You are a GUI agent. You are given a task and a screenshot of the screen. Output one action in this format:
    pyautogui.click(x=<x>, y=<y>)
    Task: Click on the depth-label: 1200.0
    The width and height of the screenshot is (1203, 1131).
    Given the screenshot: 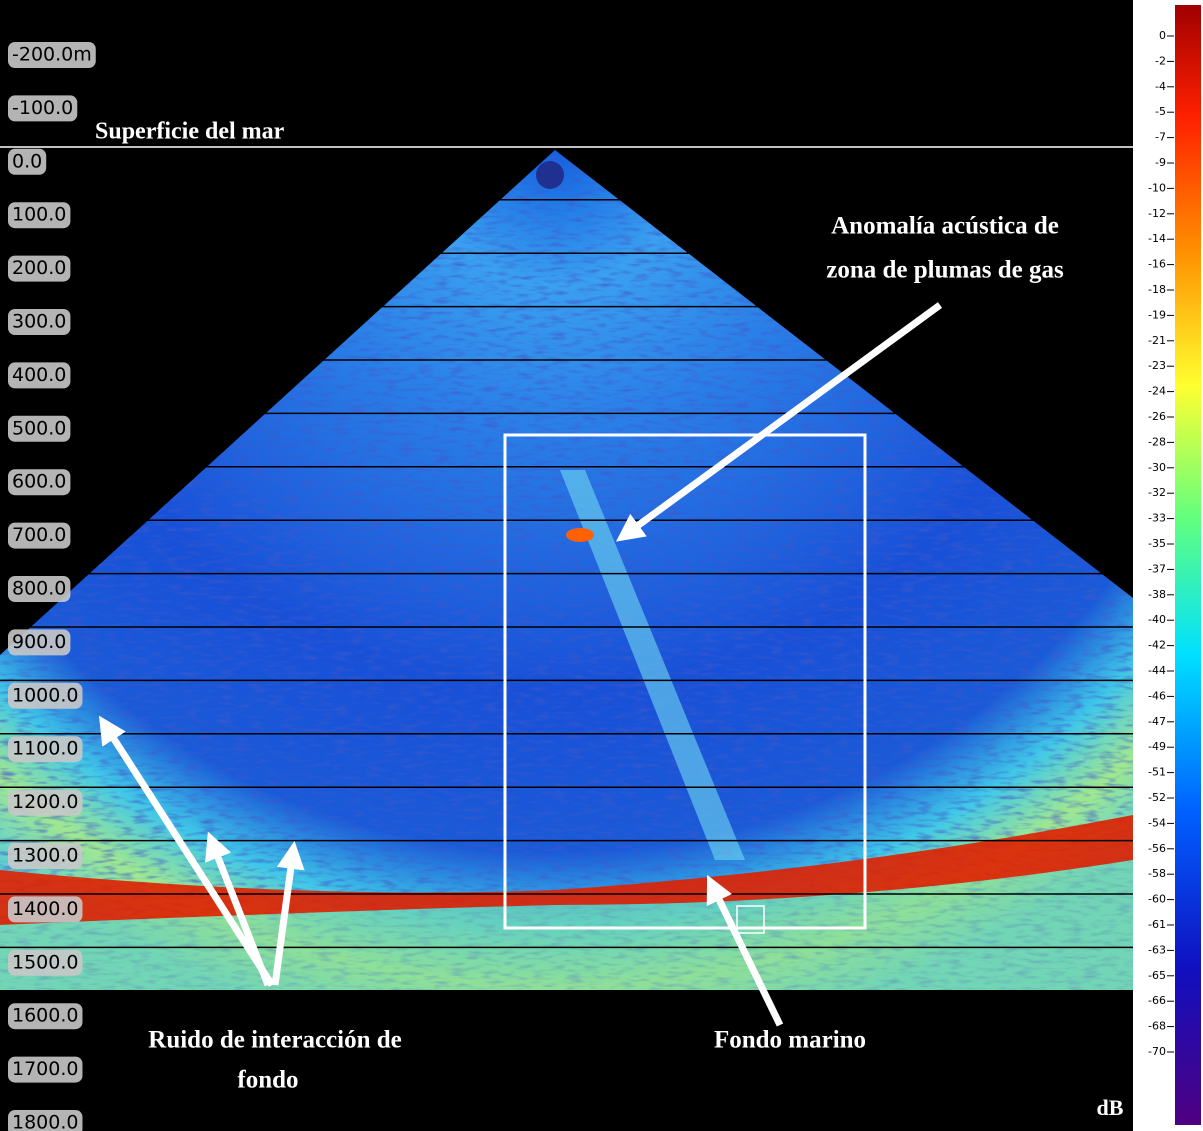 What is the action you would take?
    pyautogui.click(x=45, y=802)
    